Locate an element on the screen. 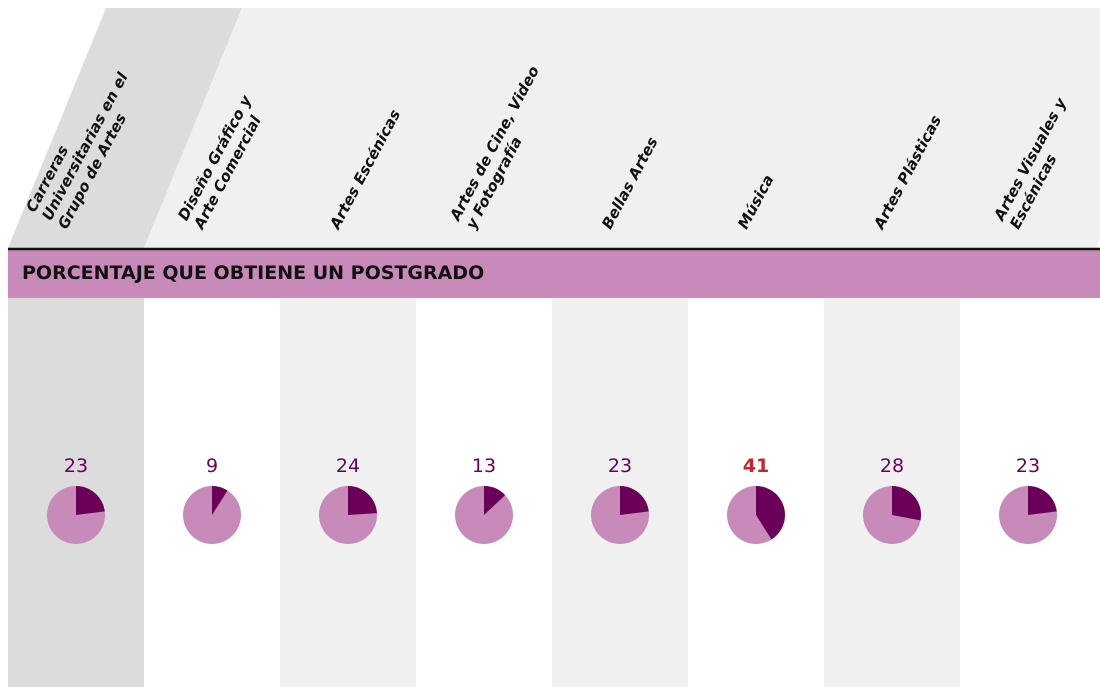 The width and height of the screenshot is (1100, 687). band-title: PORCENTAJE QUE OBTIENE UN POSTGRADO is located at coordinates (253, 273).